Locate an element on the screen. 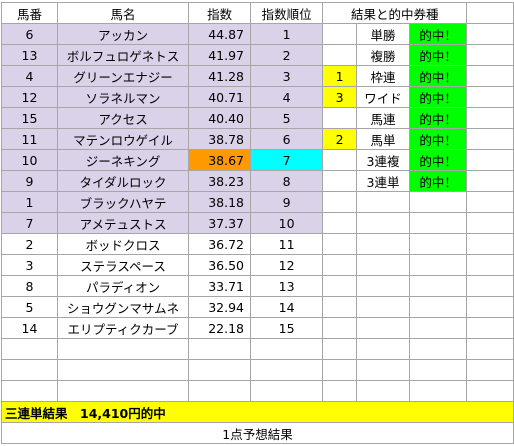 This screenshot has height=446, width=514. header-number: 馬番 is located at coordinates (29, 13).